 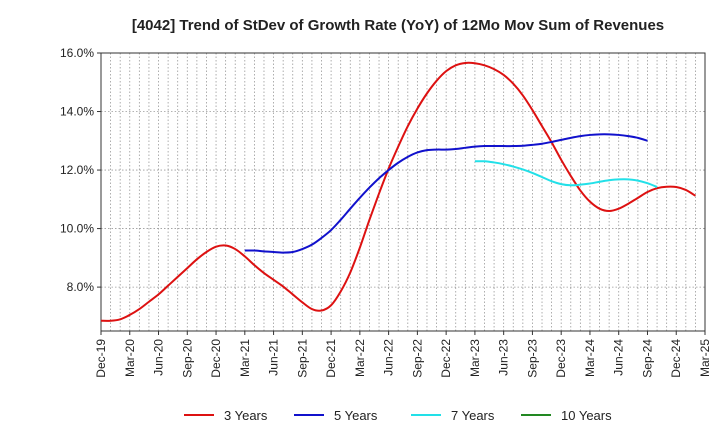 I want to click on x-tick-label: Dec-21, so click(x=331, y=358).